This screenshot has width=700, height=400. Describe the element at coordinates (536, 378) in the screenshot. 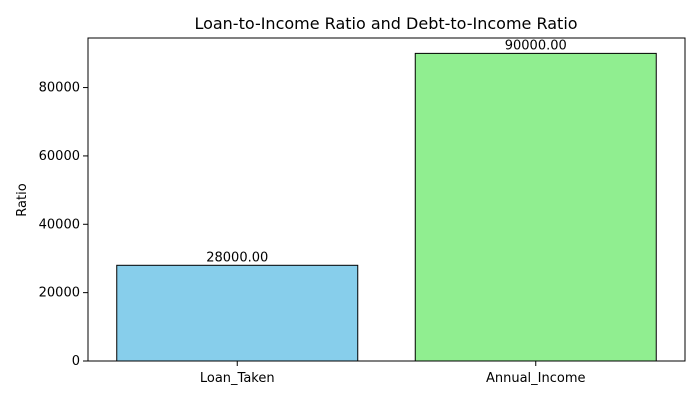

I see `x-tick-label: Annual_Income` at that location.